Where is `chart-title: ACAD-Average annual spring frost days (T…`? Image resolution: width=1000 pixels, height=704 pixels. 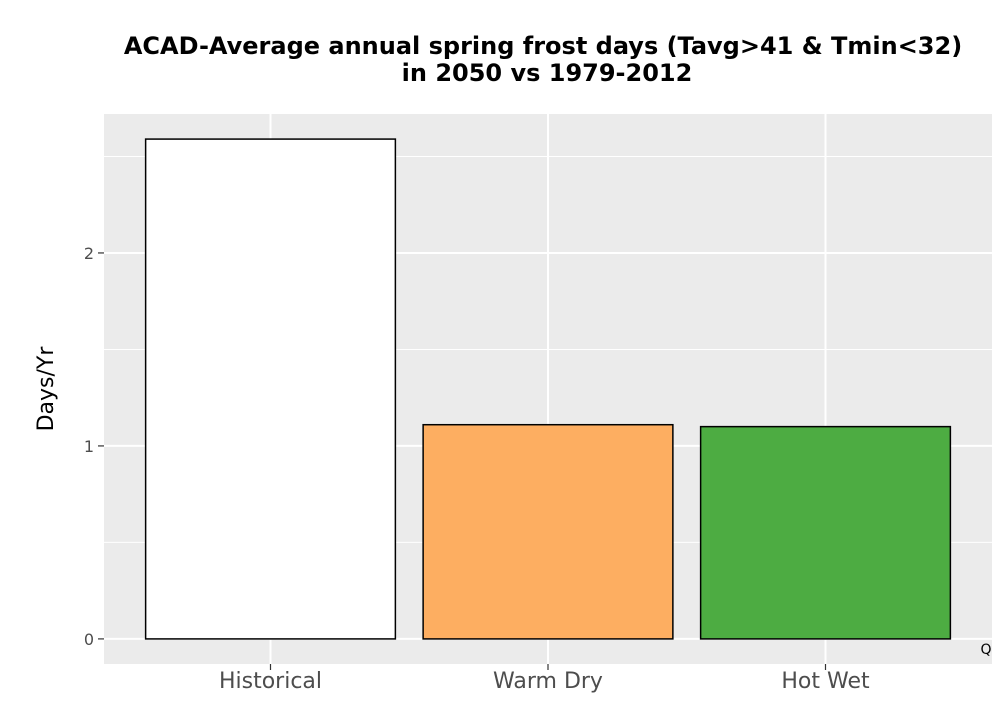 chart-title: ACAD-Average annual spring frost days (T… is located at coordinates (543, 46).